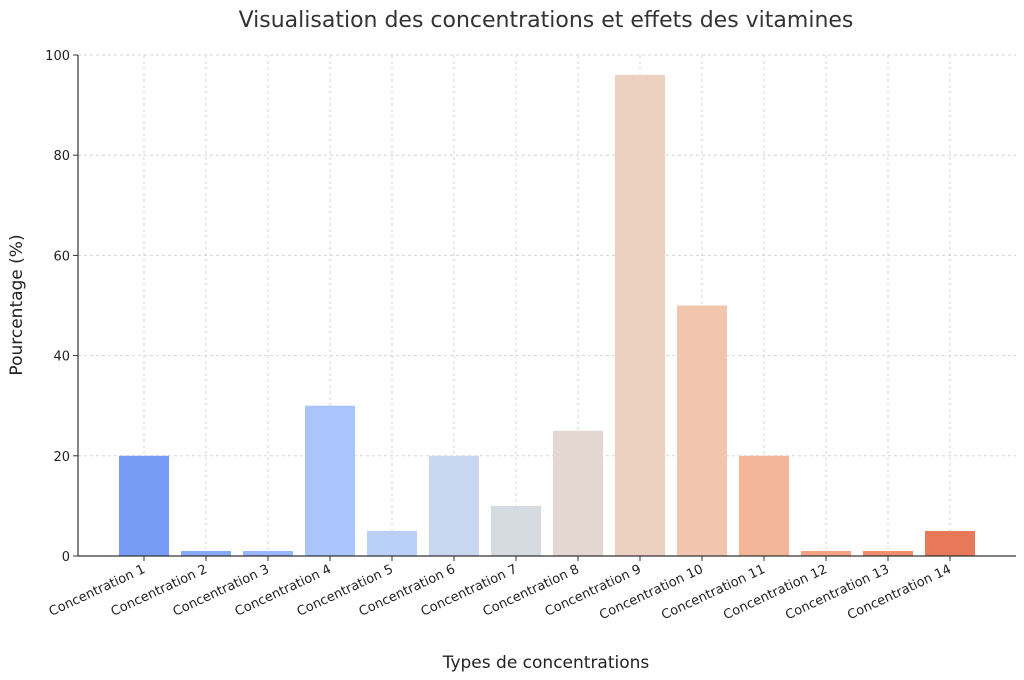 The image size is (1024, 680). What do you see at coordinates (651, 592) in the screenshot?
I see `x-tick-label: Concentration 10` at bounding box center [651, 592].